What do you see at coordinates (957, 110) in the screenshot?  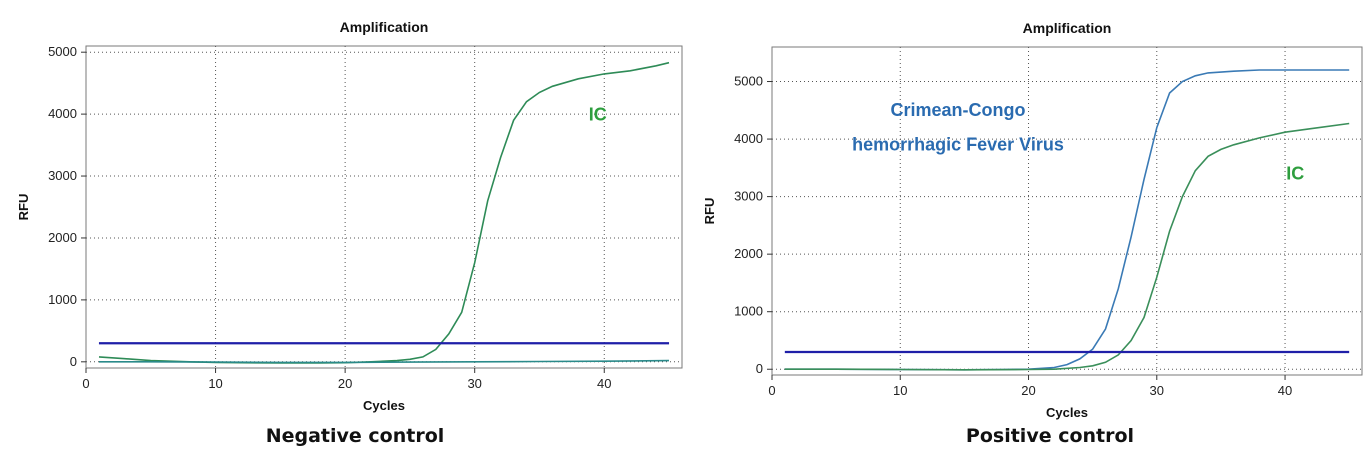 I see `c1-annotation-0: Crimean-Congo` at bounding box center [957, 110].